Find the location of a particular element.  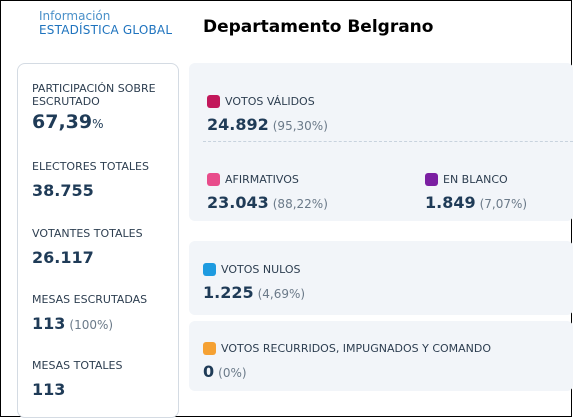

item-value: 1.225 (4,69%) is located at coordinates (254, 292).